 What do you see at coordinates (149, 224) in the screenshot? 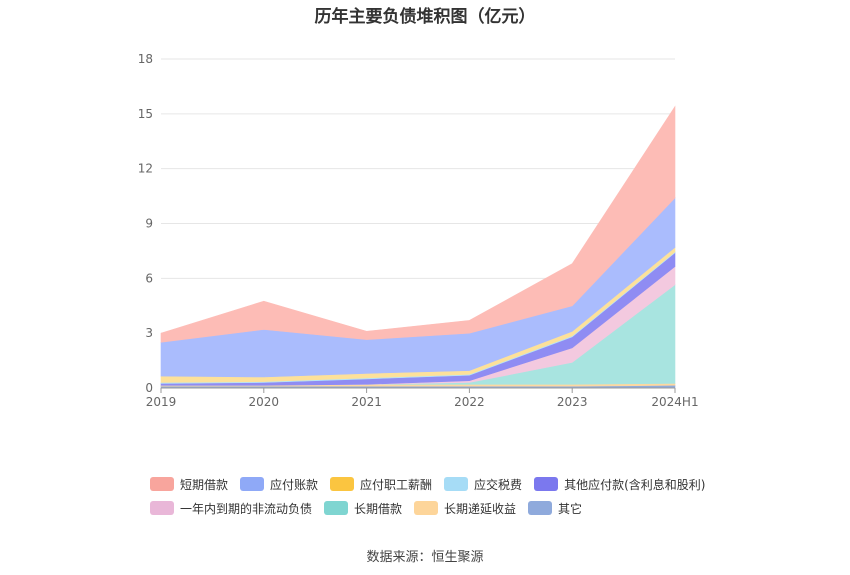
I see `y-tick-label: 9` at bounding box center [149, 224].